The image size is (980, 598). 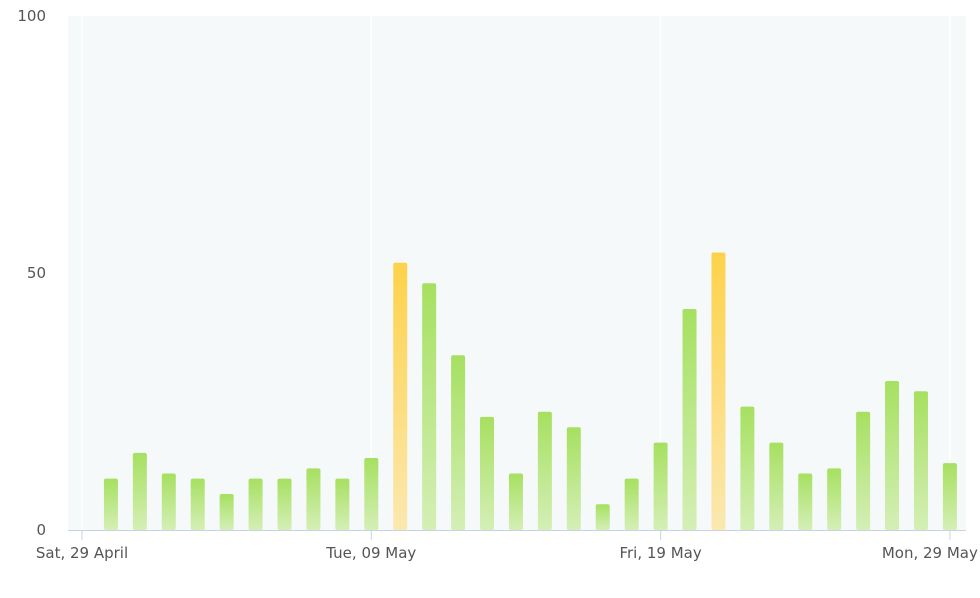 What do you see at coordinates (41, 530) in the screenshot?
I see `y-tick-label-0: 0` at bounding box center [41, 530].